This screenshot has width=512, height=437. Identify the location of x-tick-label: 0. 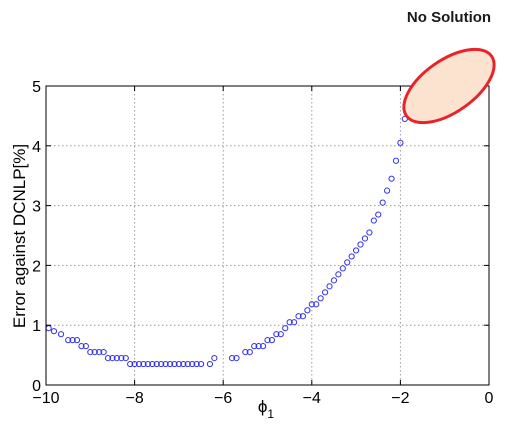
(489, 398).